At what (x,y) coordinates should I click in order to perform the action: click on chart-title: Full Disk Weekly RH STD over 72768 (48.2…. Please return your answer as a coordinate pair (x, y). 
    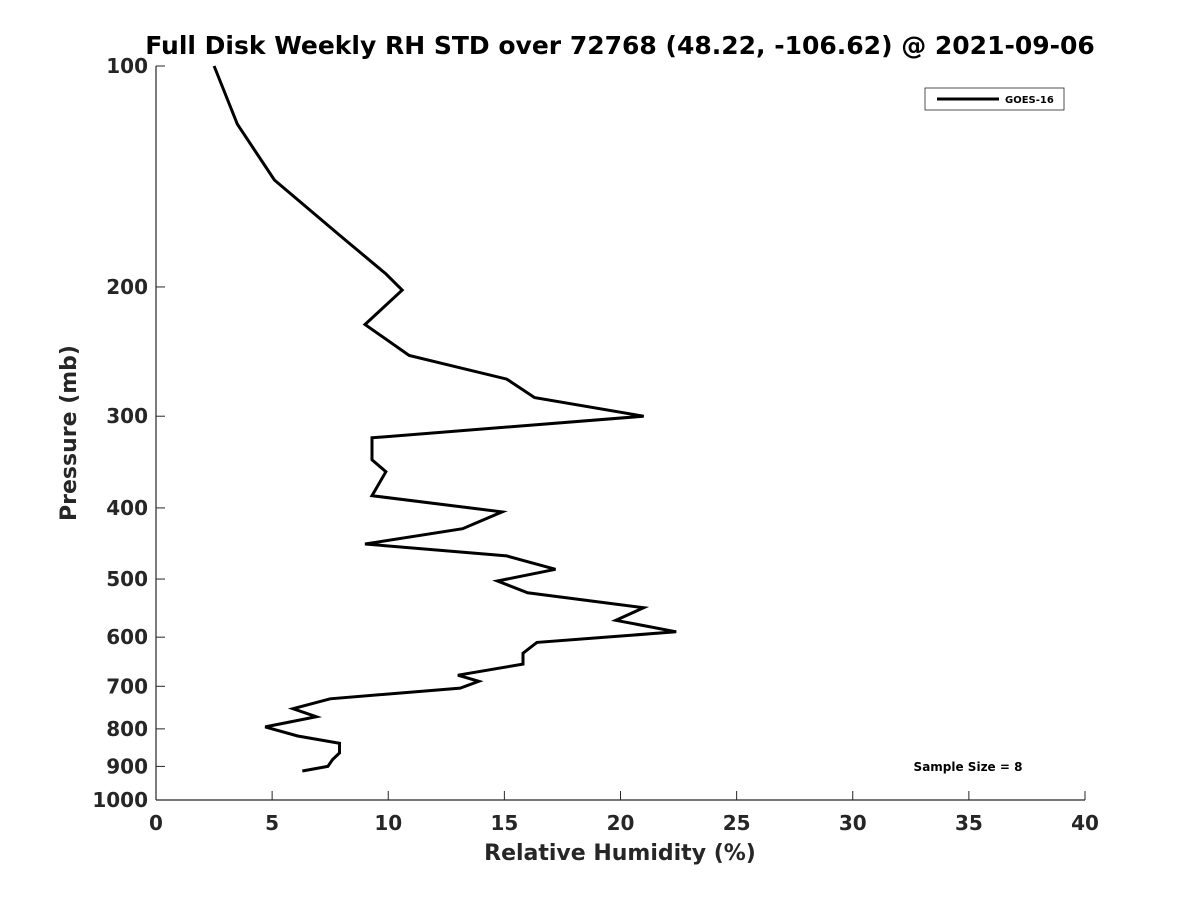
    Looking at the image, I should click on (620, 45).